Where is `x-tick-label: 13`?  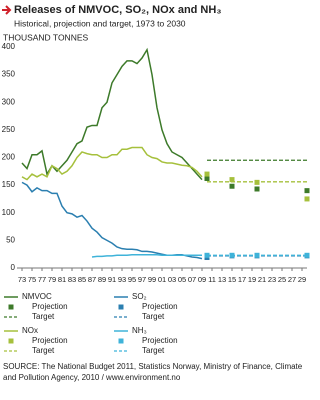
x-tick-label: 13 is located at coordinates (222, 279).